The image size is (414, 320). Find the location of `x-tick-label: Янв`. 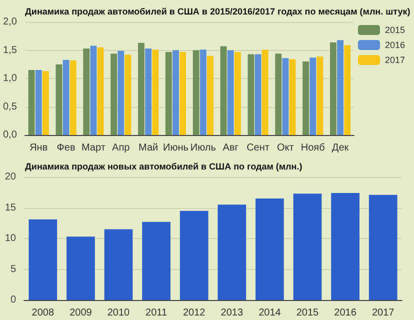

x-tick-label: Янв is located at coordinates (39, 148).